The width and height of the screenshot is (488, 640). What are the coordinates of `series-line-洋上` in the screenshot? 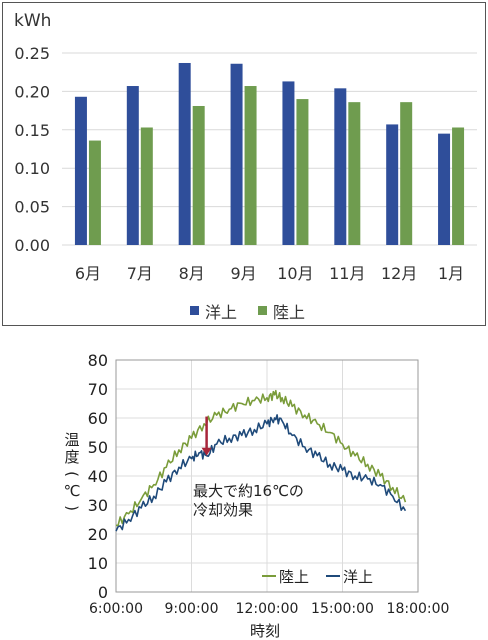 It's located at (261, 473).